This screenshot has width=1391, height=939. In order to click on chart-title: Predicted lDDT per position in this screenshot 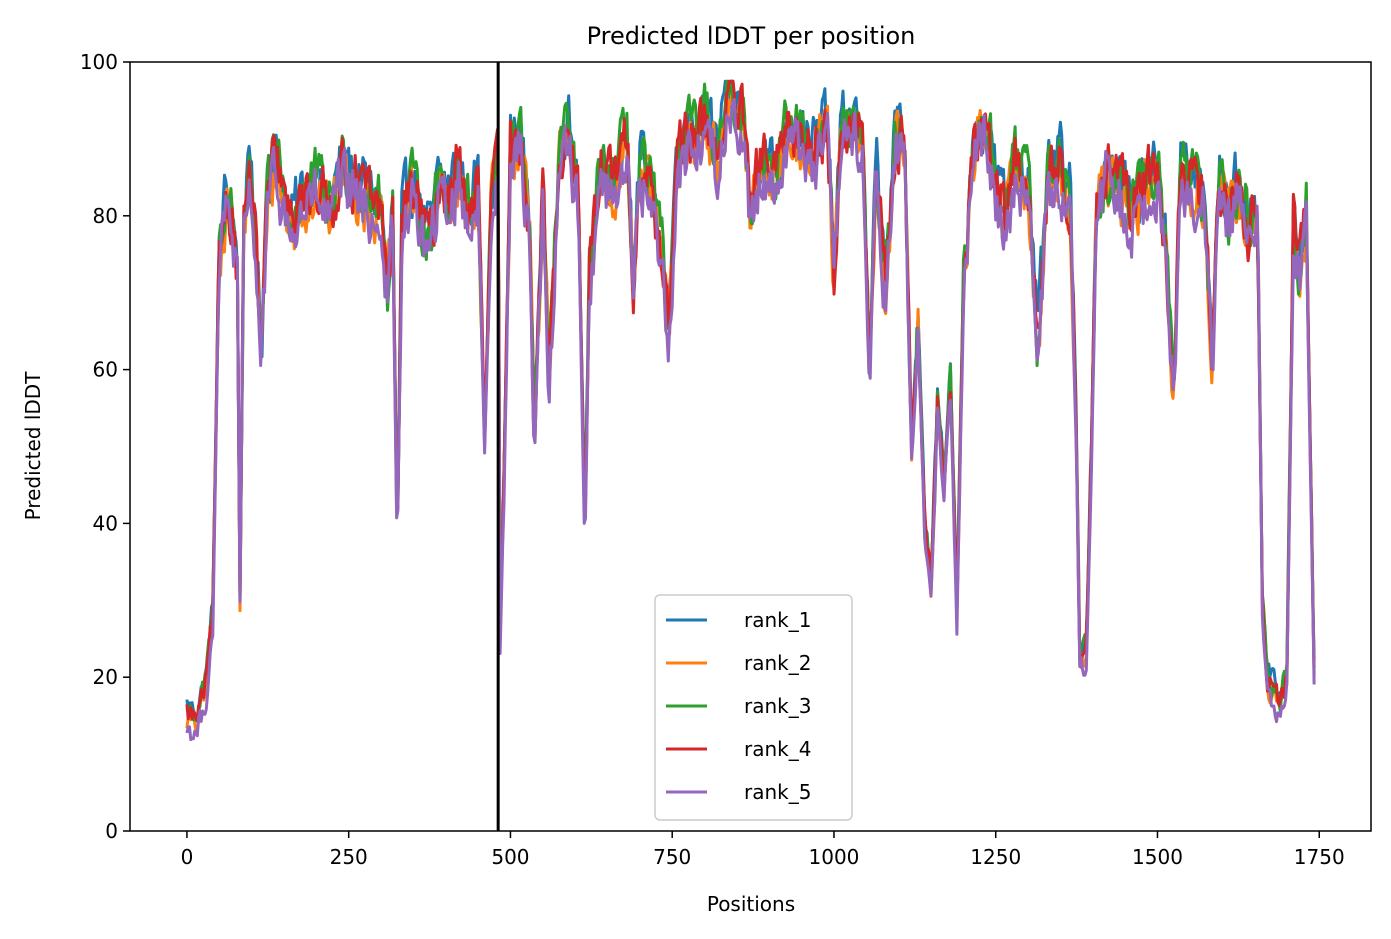, I will do `click(751, 36)`.